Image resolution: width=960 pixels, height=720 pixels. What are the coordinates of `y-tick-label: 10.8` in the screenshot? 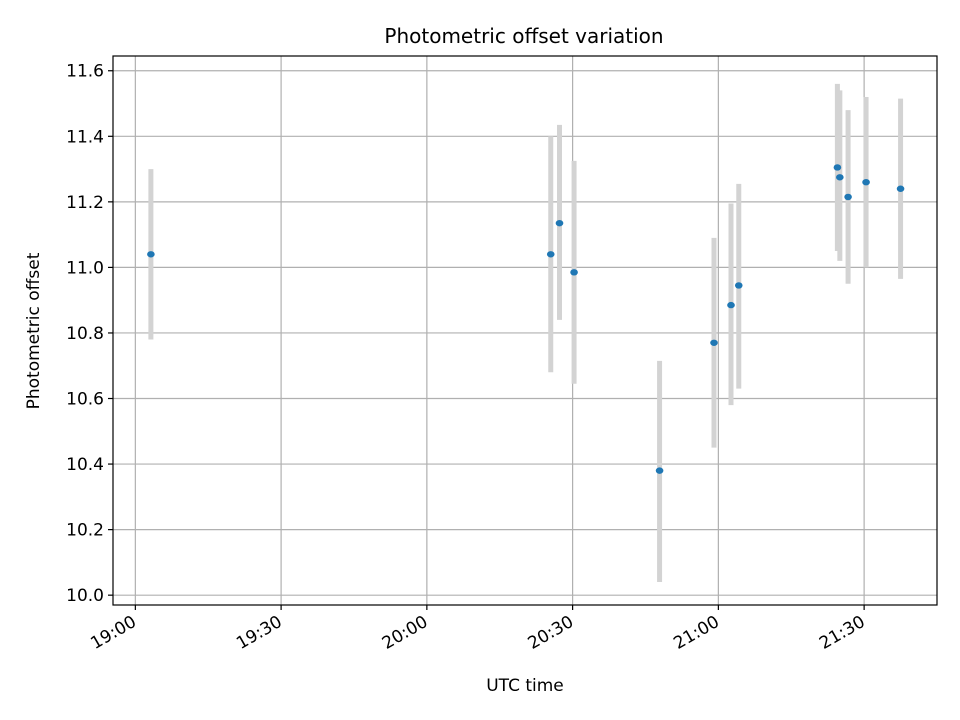 It's located at (85, 334).